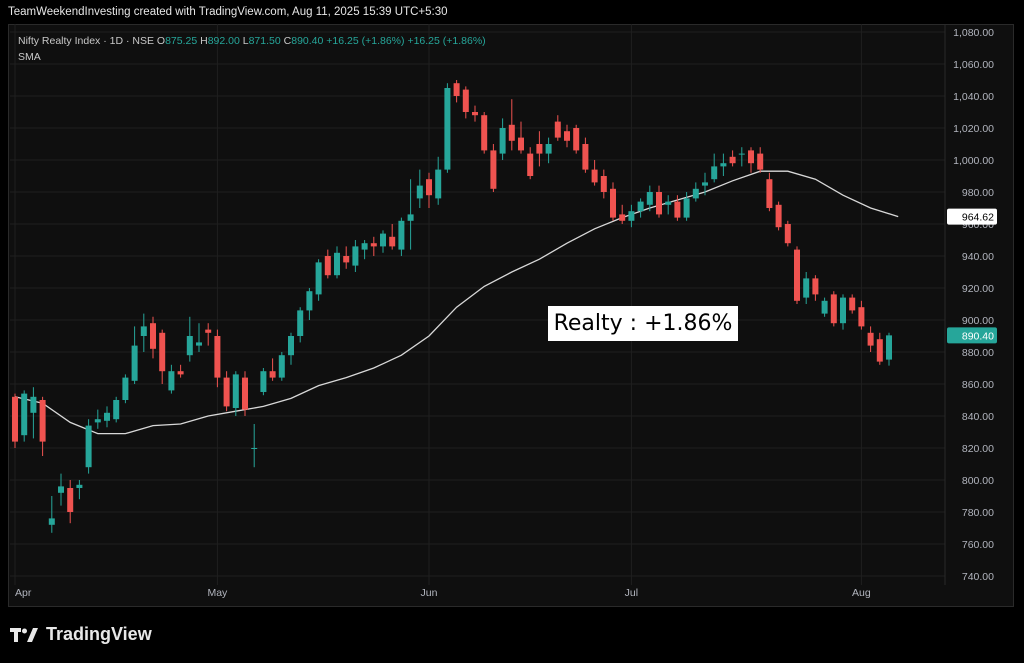  Describe the element at coordinates (429, 593) in the screenshot. I see `x-tick-label: Jun` at that location.